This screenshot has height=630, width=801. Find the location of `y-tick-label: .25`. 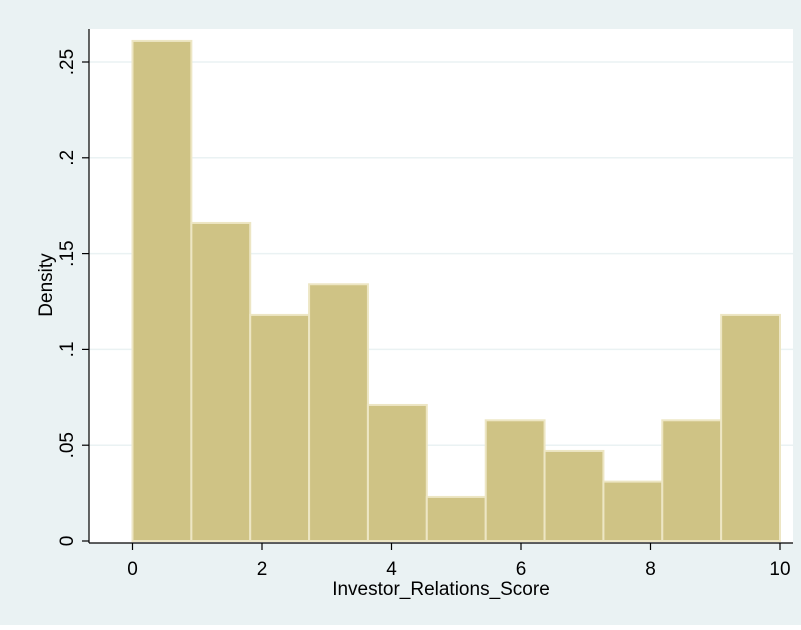

y-tick-label: .25 is located at coordinates (67, 62).